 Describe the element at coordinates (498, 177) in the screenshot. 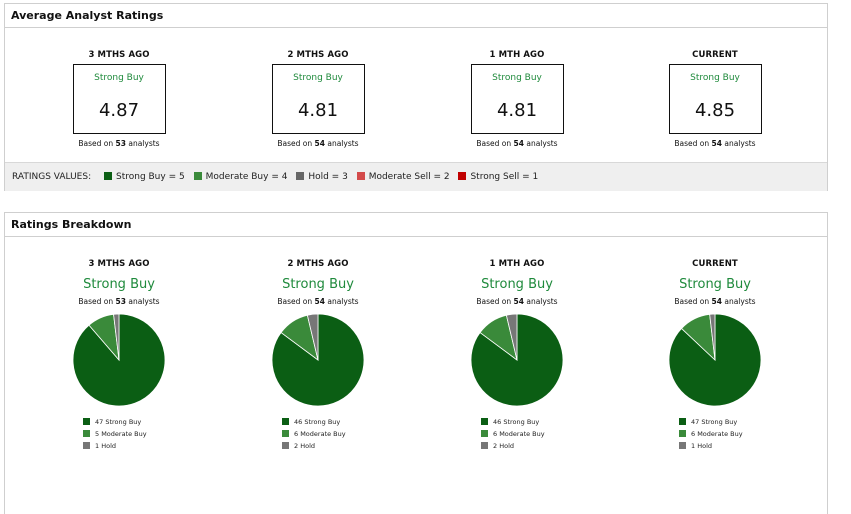

I see `ratings-value-strong-sell: Strong Sell = 1` at that location.